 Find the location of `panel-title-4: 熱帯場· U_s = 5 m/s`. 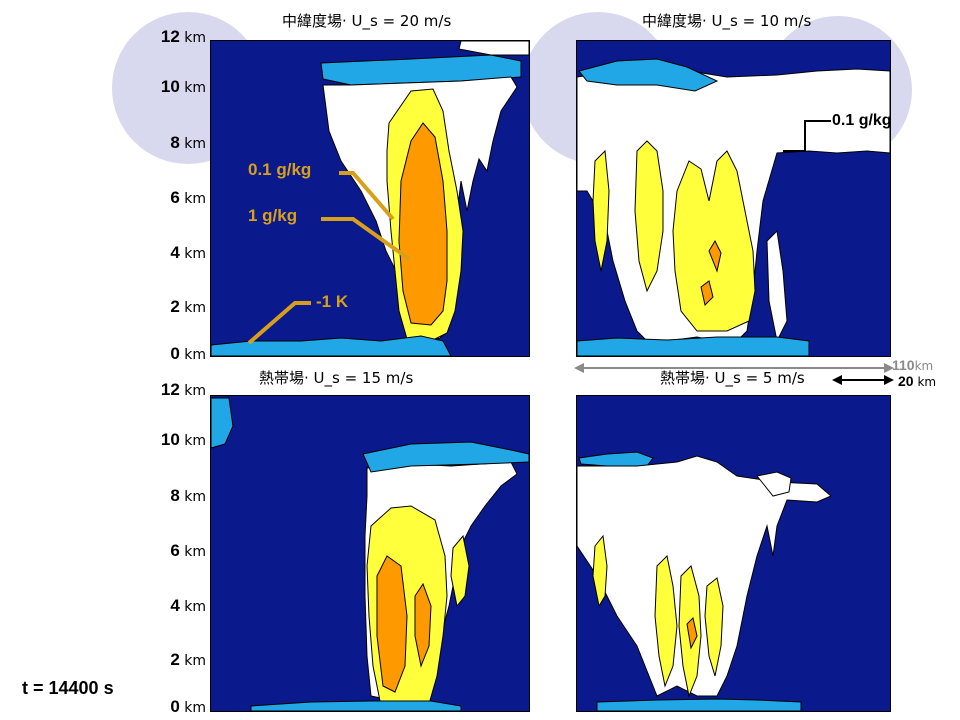

panel-title-4: 熱帯場· U_s = 5 m/s is located at coordinates (732, 378).